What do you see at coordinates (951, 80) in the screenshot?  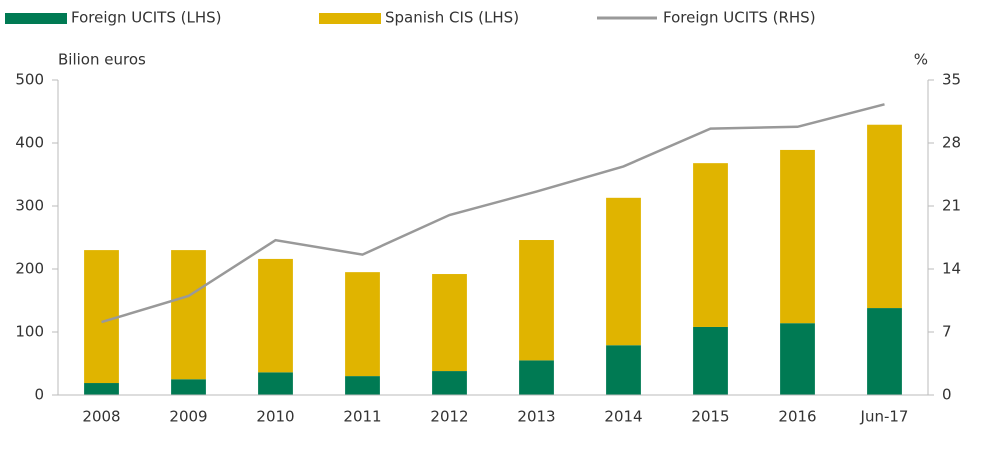 I see `y2-tick-label: 35` at bounding box center [951, 80].